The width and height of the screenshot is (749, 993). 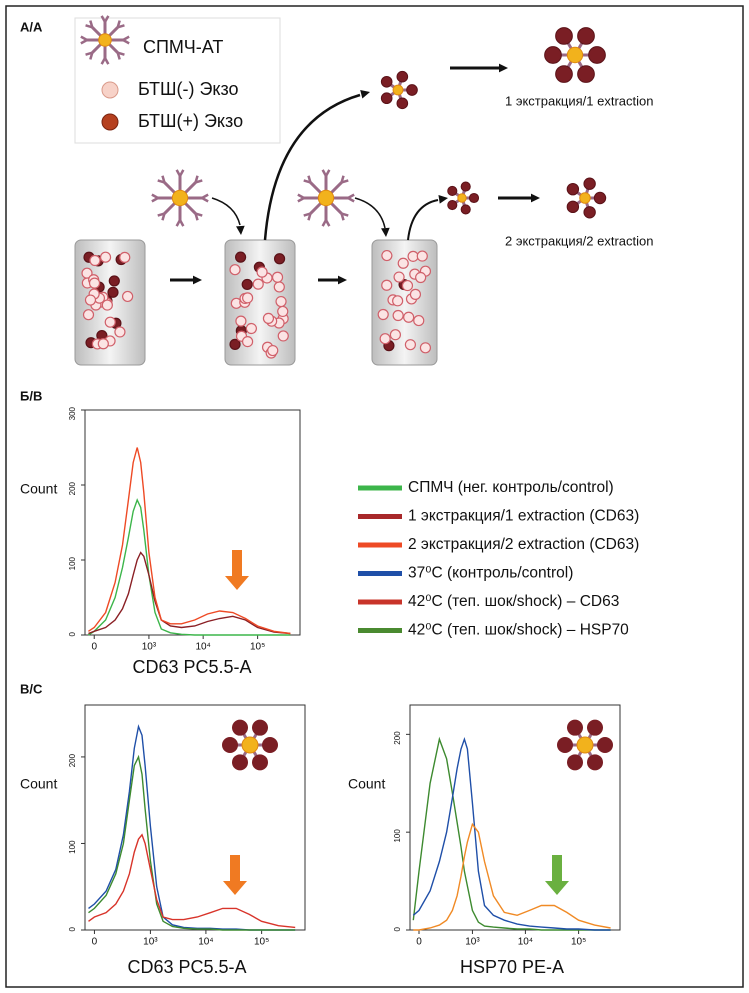 What do you see at coordinates (31, 26) in the screenshot?
I see `panel-label: А/А` at bounding box center [31, 26].